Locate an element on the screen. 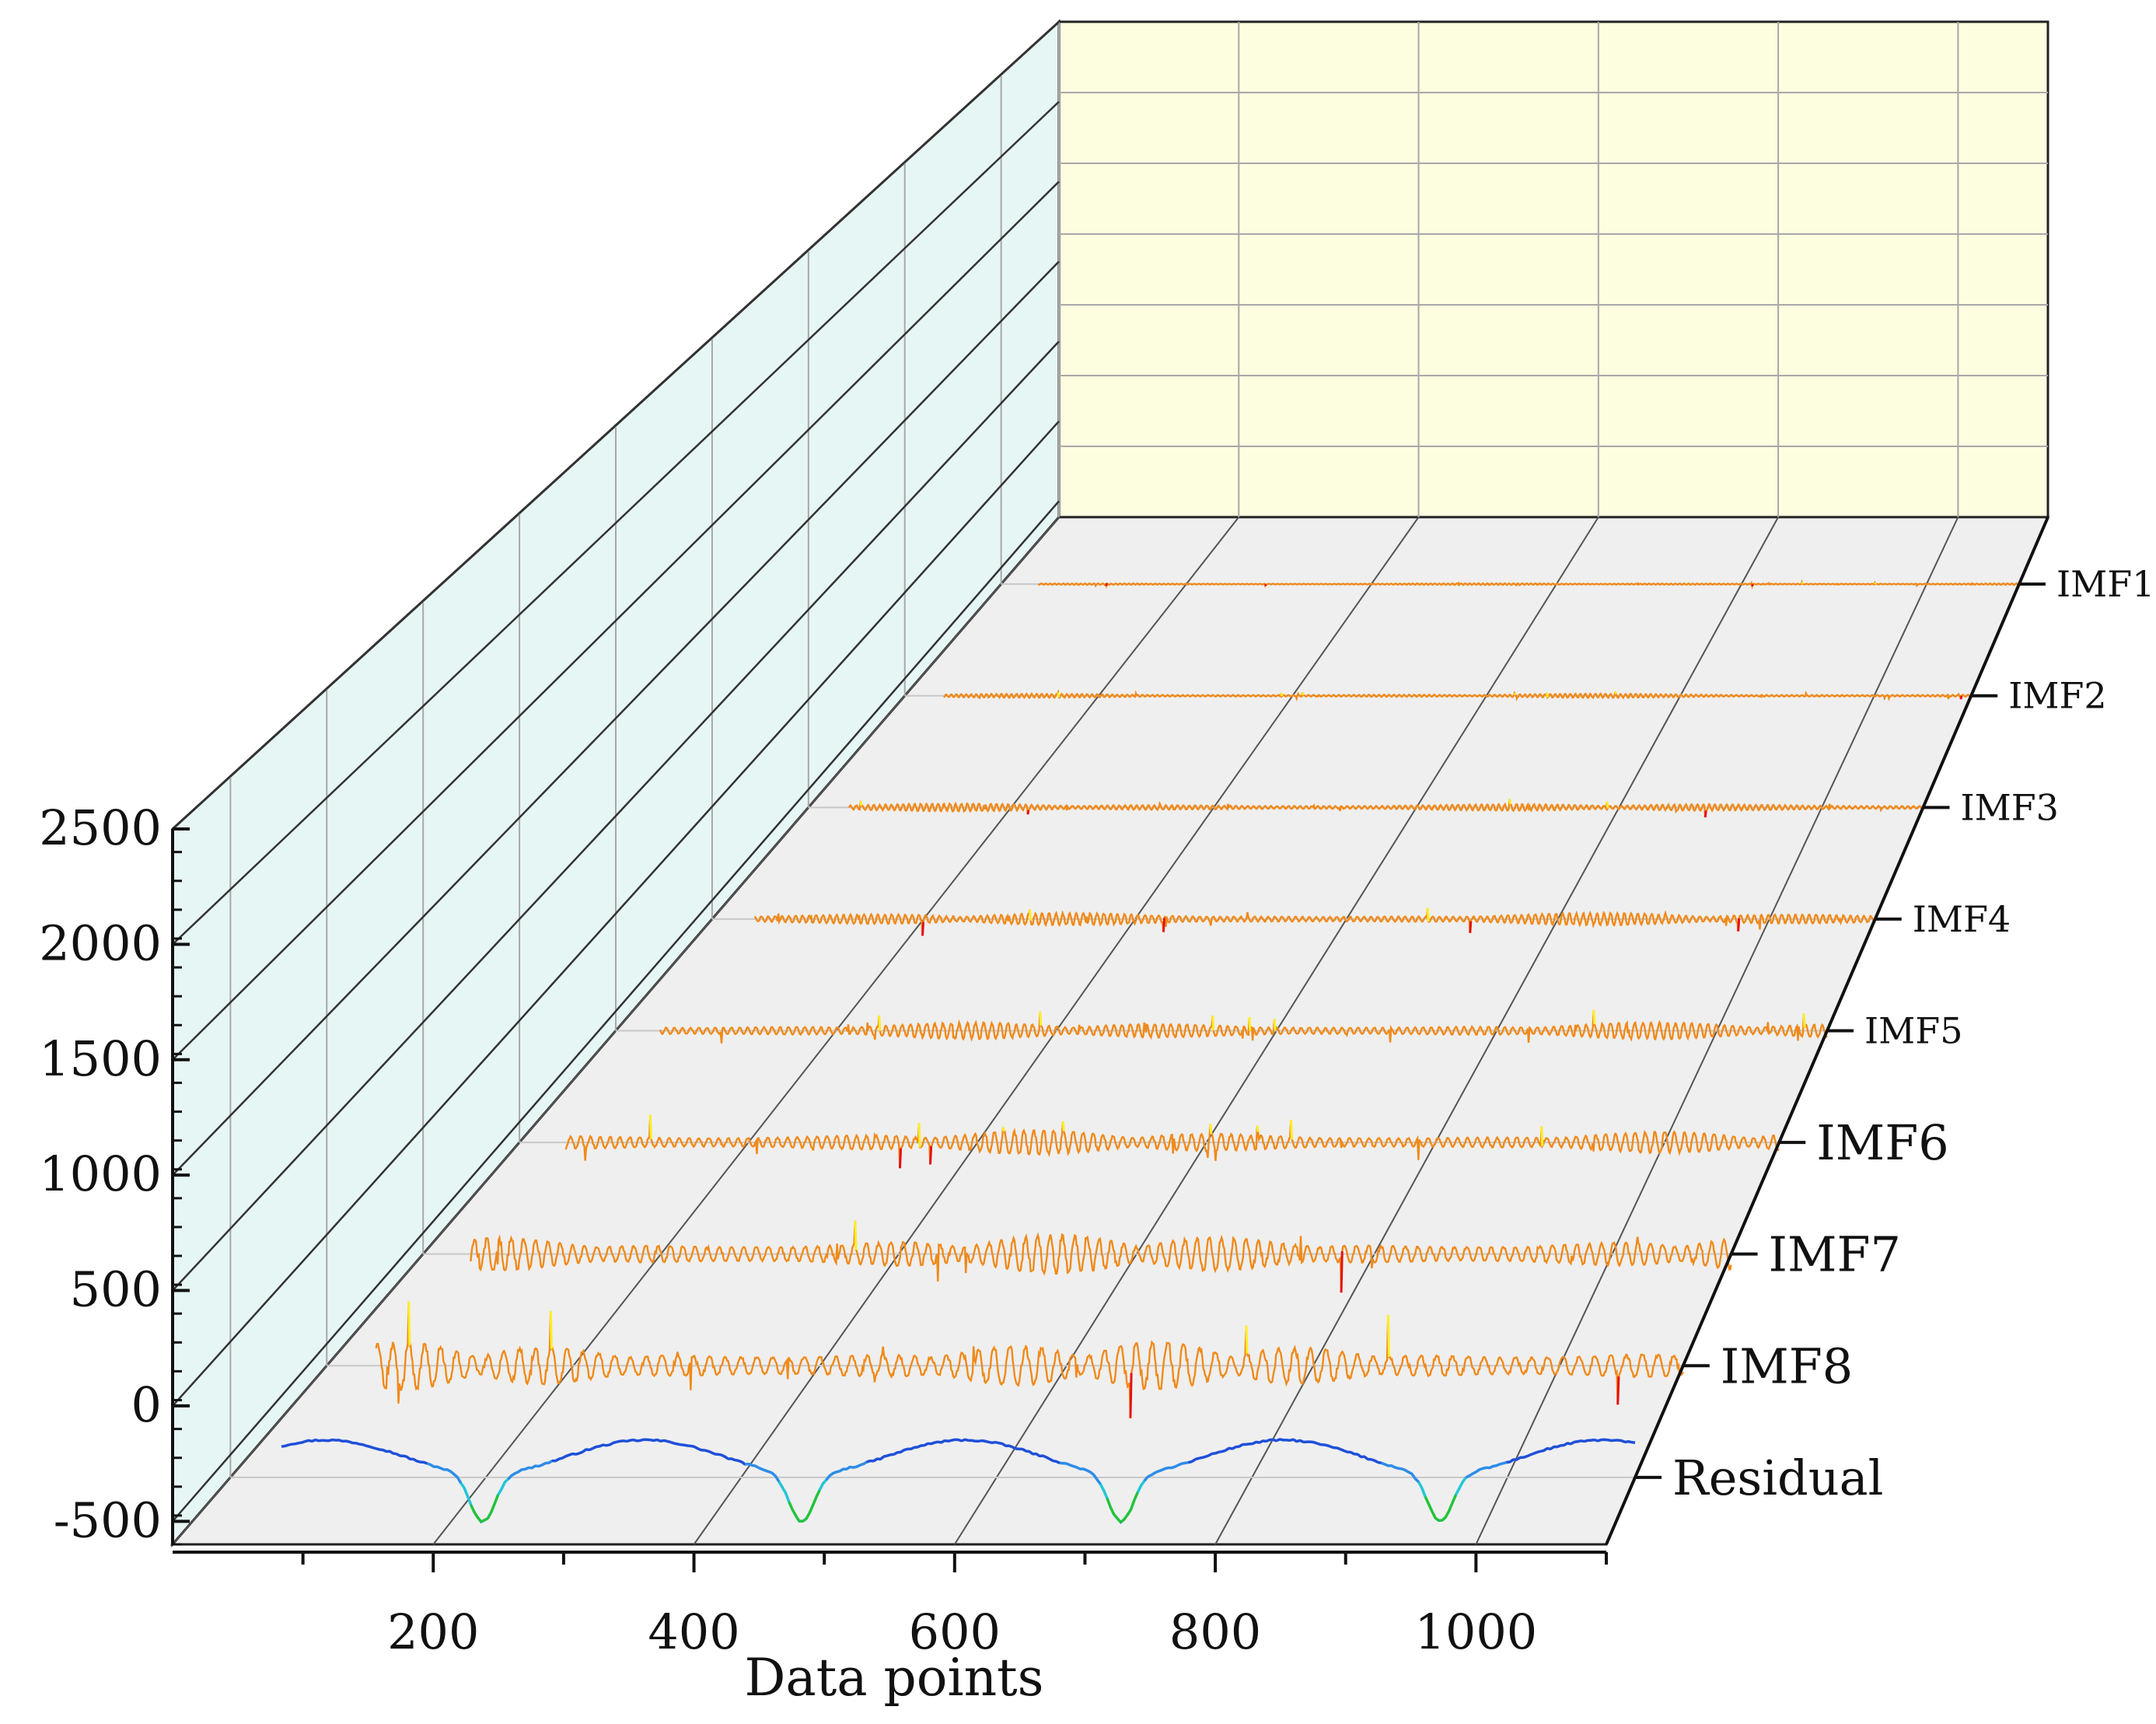 Image resolution: width=2156 pixels, height=1724 pixels. series-line-imf6 is located at coordinates (1172, 1141).